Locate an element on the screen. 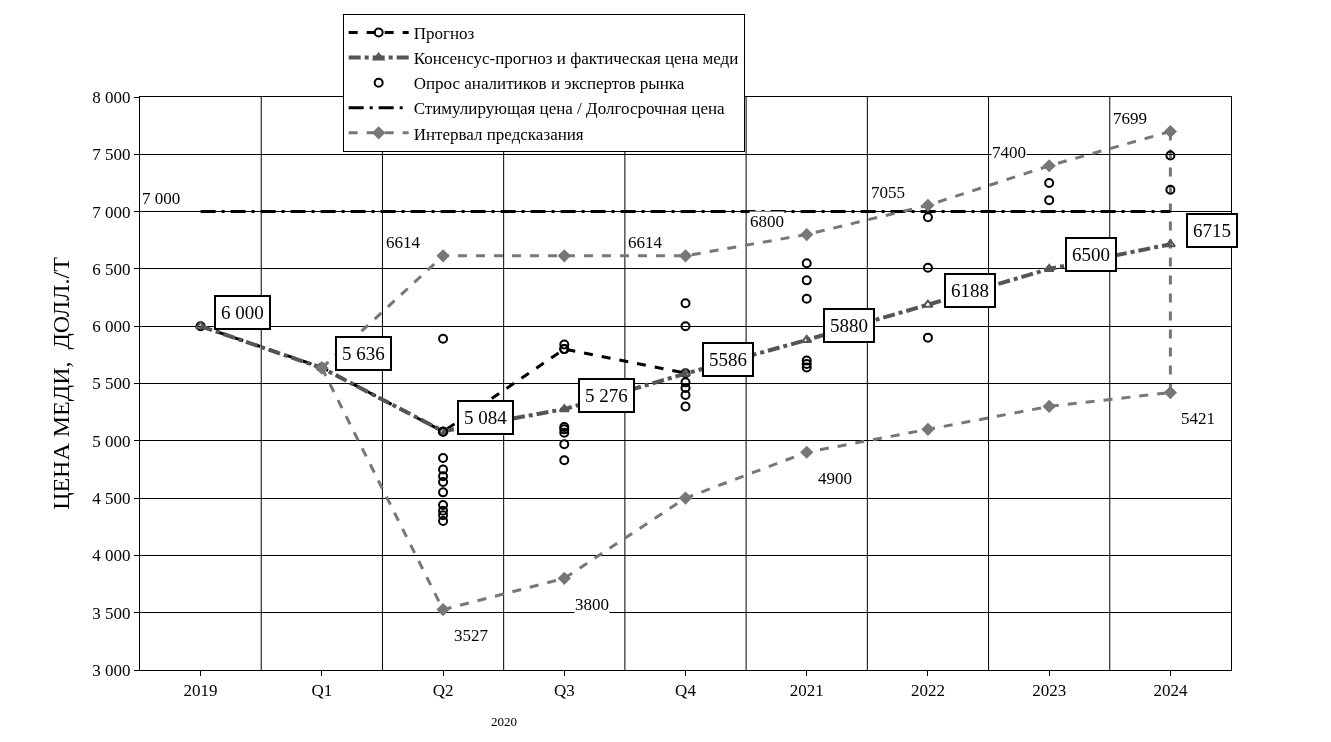  data-label: 7400 is located at coordinates (1009, 152).